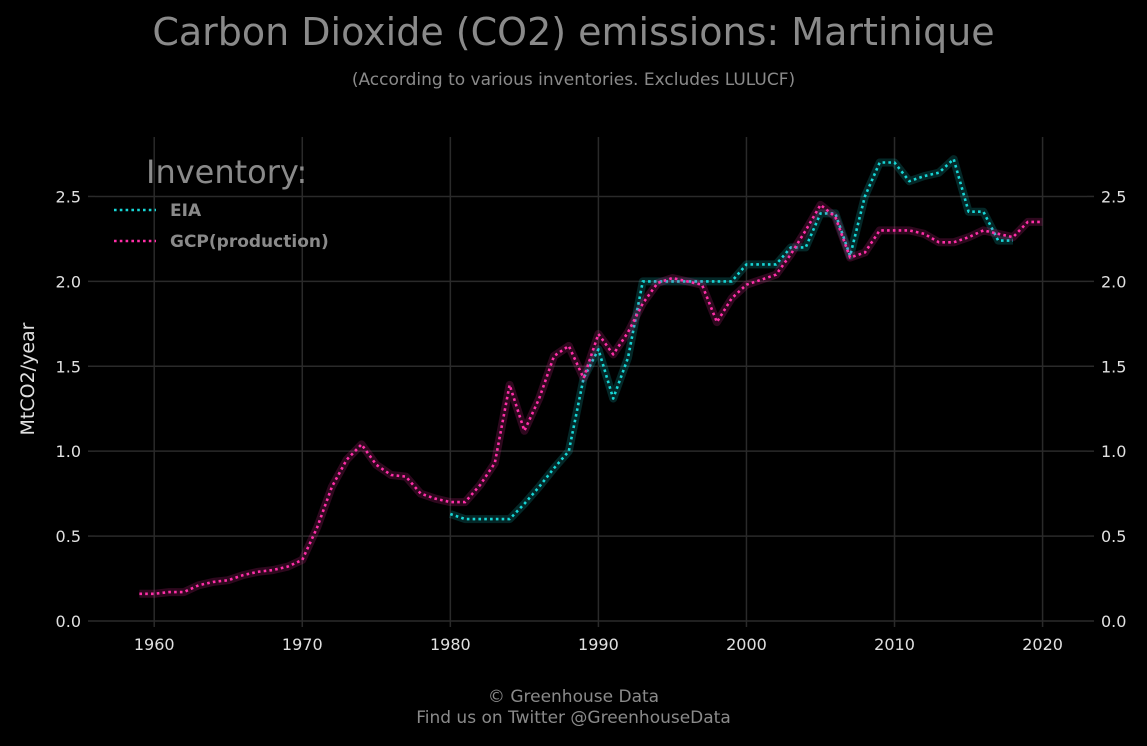 The height and width of the screenshot is (746, 1147). I want to click on x-tick-label: 1980, so click(450, 644).